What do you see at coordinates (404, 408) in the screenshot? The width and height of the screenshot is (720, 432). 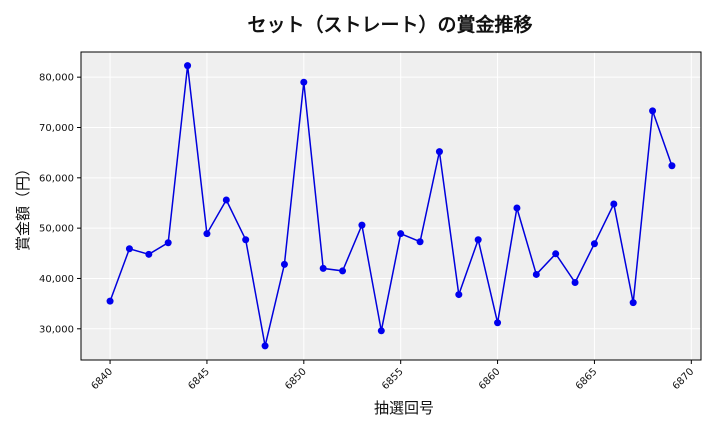 I see `x-axis-label: 抽選回号` at bounding box center [404, 408].